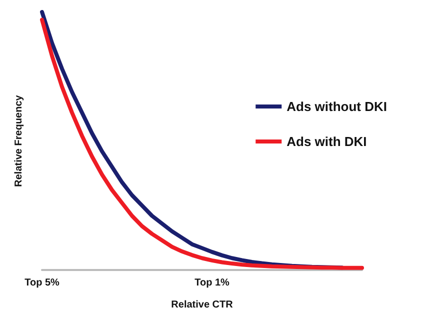 This screenshot has width=422, height=320. Describe the element at coordinates (202, 305) in the screenshot. I see `x-axis-title: Relative CTR` at that location.